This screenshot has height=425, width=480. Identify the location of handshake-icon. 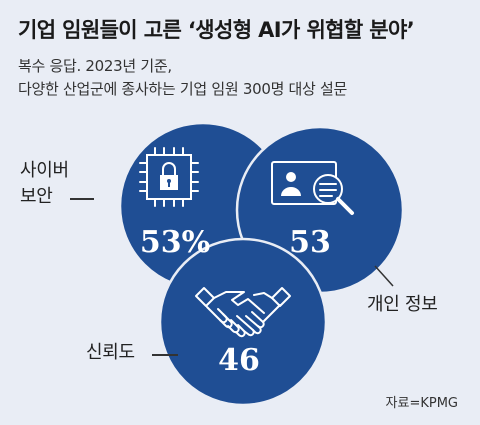
(243, 312).